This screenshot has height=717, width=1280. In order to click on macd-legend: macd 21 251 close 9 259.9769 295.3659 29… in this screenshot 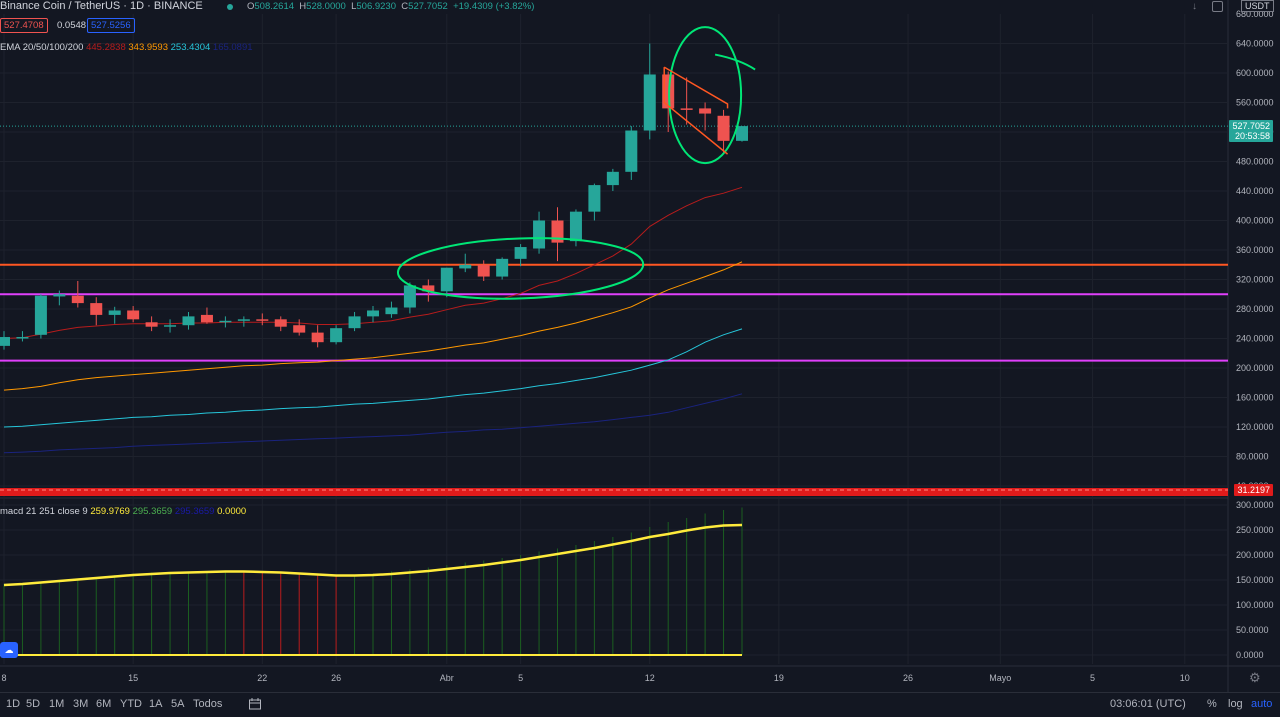, I will do `click(123, 511)`.